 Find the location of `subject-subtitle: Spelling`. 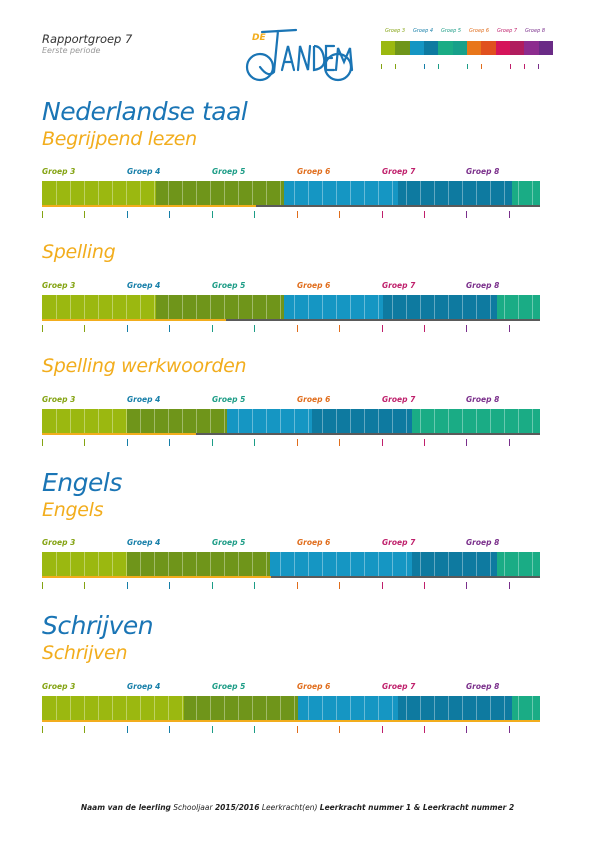

subject-subtitle: Spelling is located at coordinates (79, 252).